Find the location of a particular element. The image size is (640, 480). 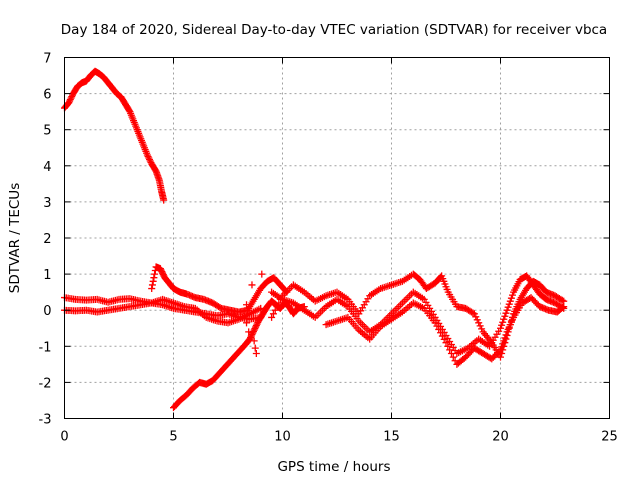

y-tick-label: 2 is located at coordinates (47, 239).